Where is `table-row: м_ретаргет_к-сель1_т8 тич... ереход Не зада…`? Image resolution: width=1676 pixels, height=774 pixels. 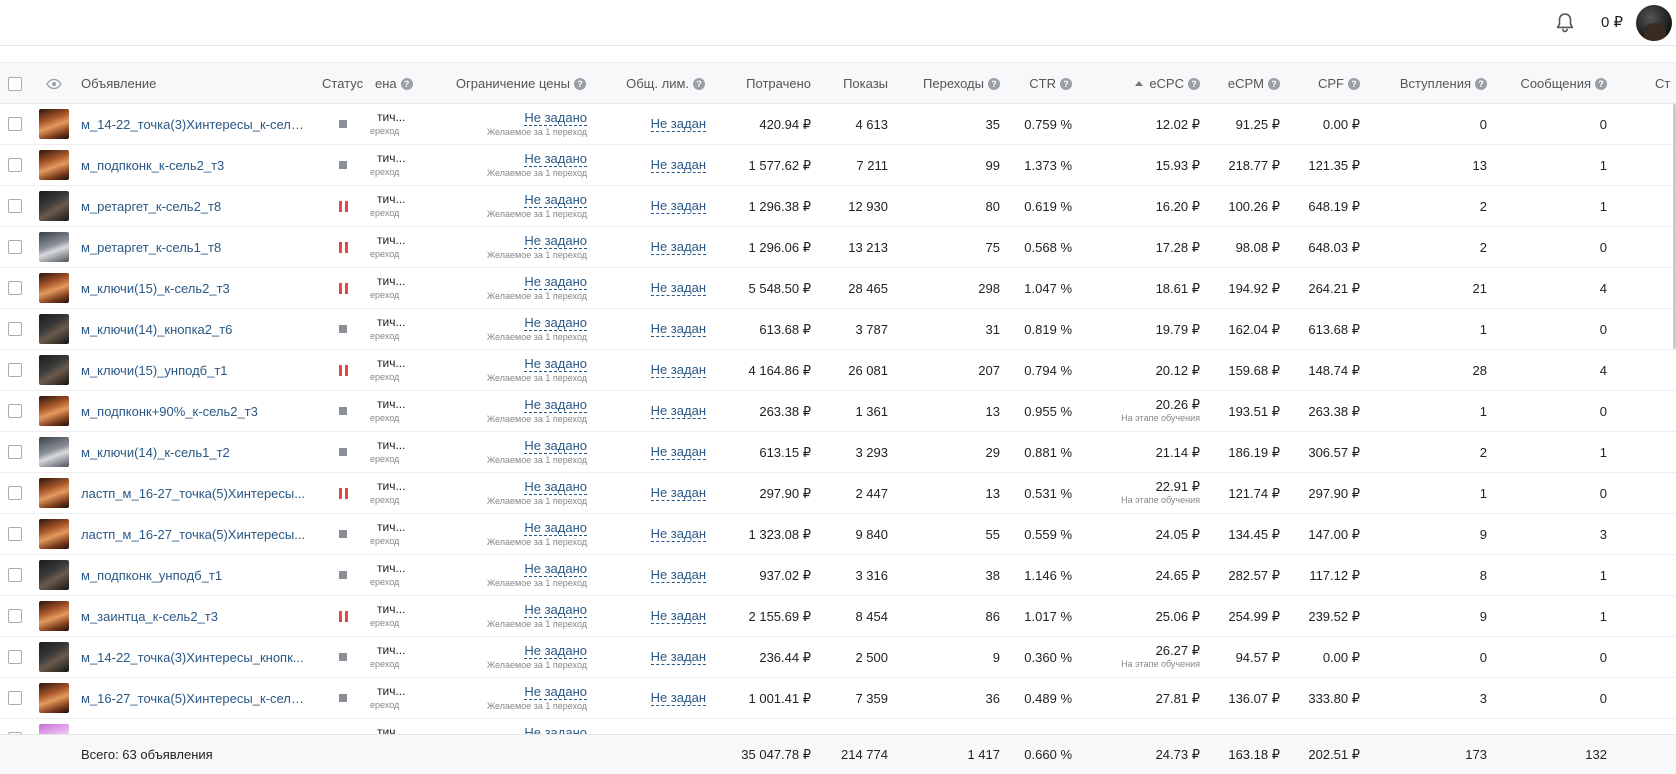 table-row: м_ретаргет_к-сель1_т8 тич... ереход Не зада… is located at coordinates (838, 247).